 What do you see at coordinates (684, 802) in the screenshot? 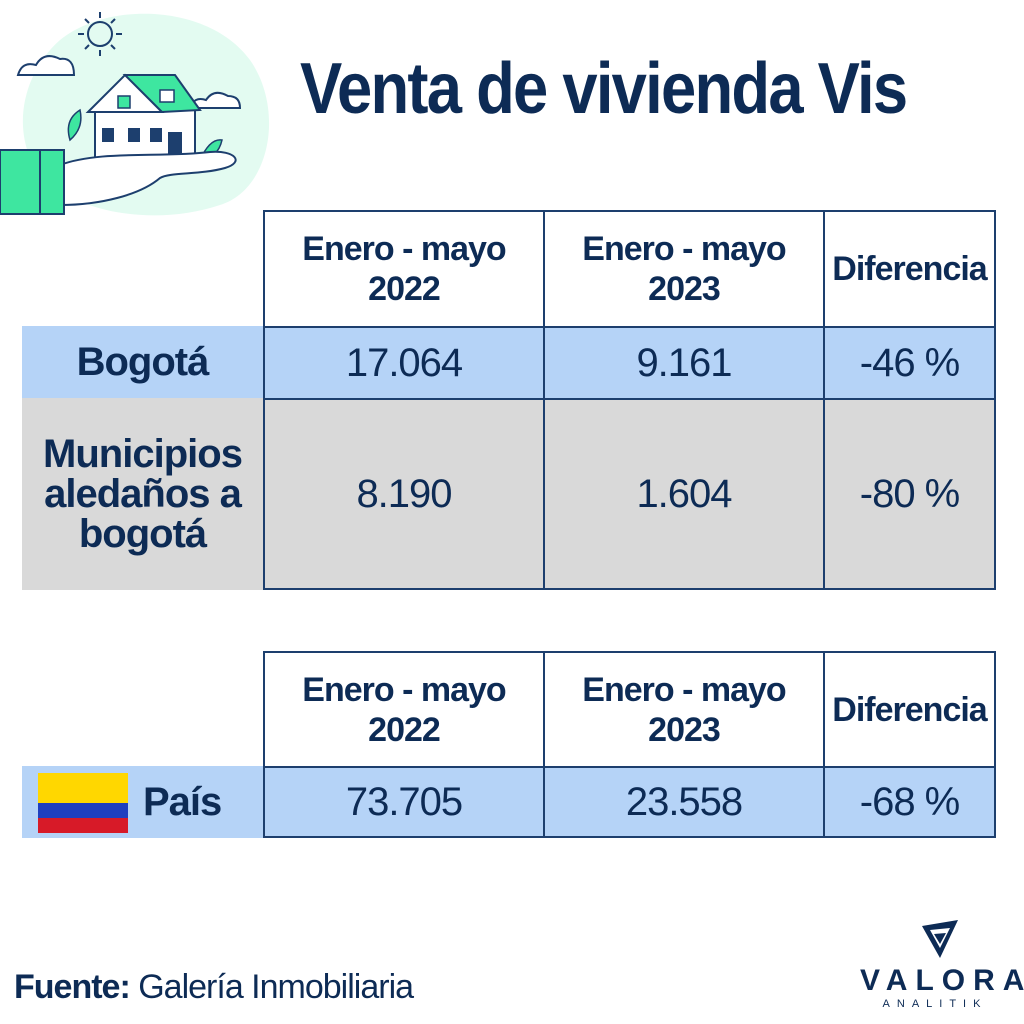
I see `table-cell: 23.558` at bounding box center [684, 802].